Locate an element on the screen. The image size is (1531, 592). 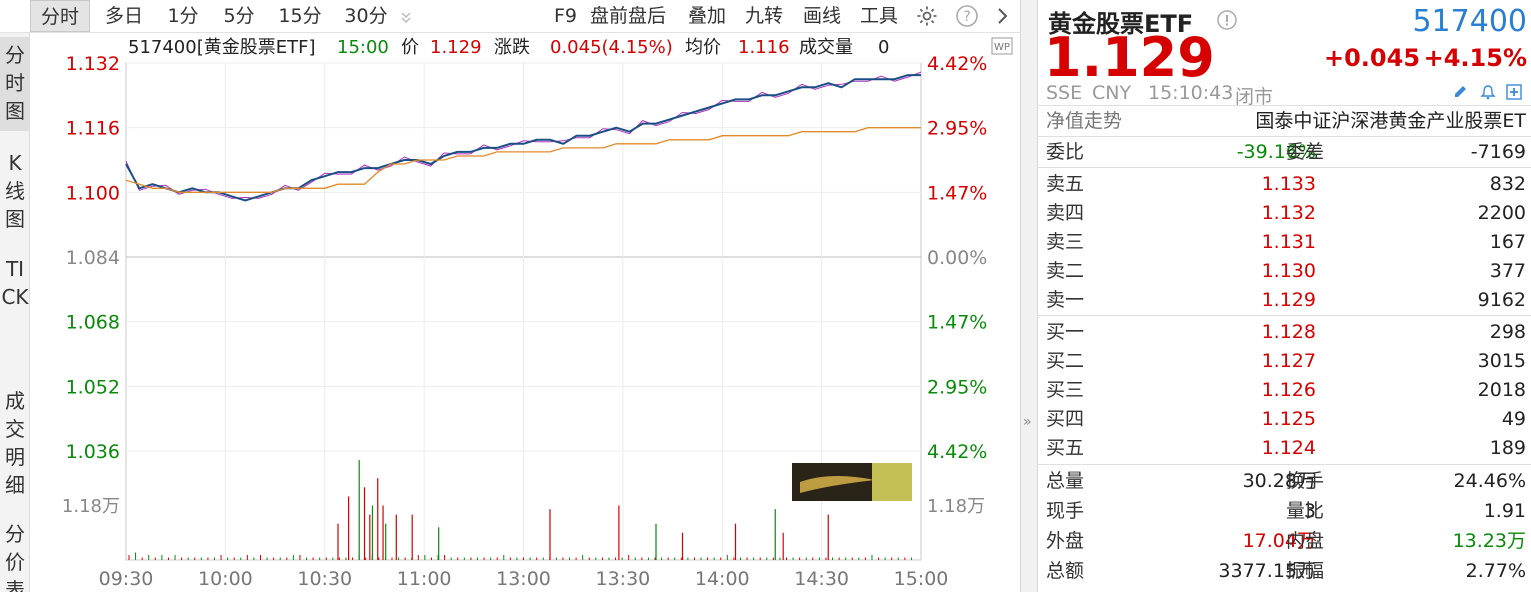
ask-price: 1.133 is located at coordinates (1288, 184).